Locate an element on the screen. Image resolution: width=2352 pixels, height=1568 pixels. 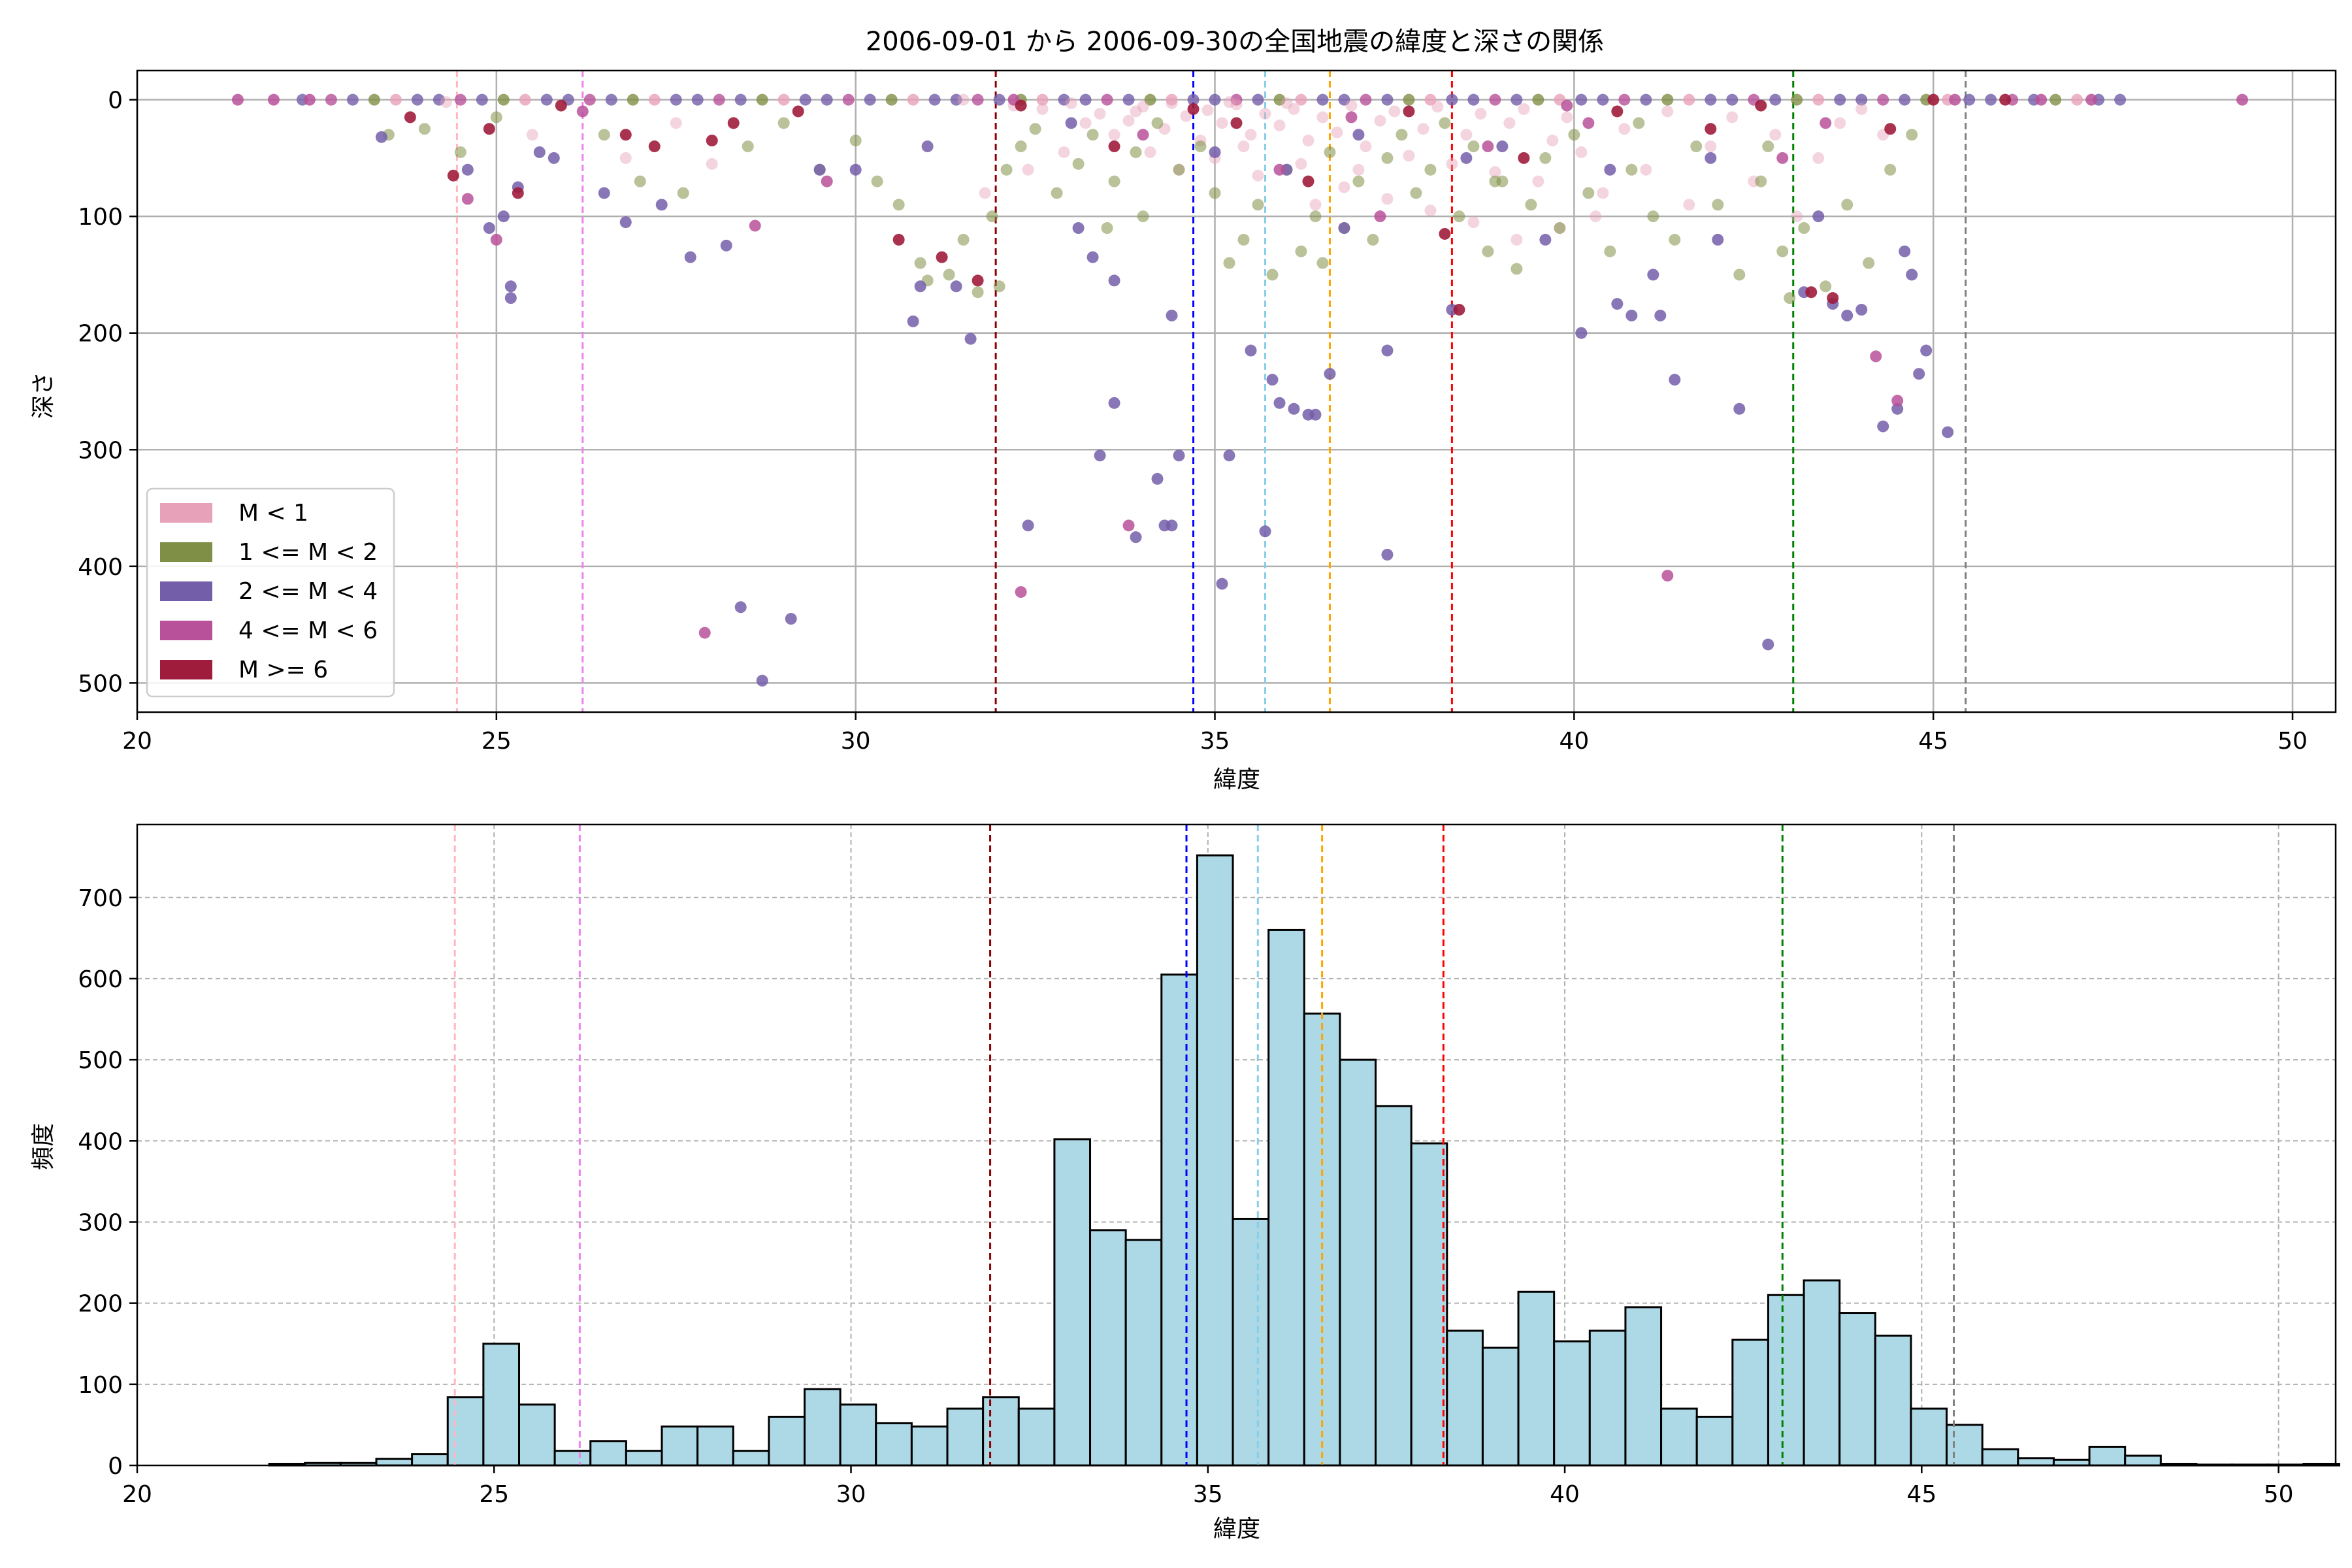
legend-label: 2 <= M < 4 is located at coordinates (308, 591).